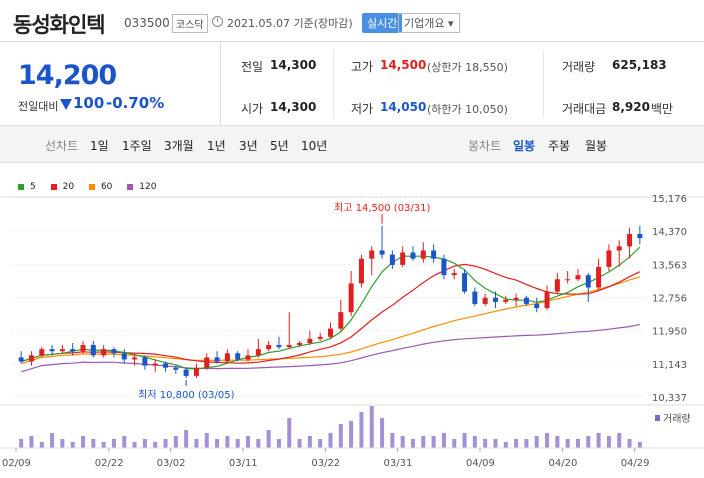 The height and width of the screenshot is (478, 704). Describe the element at coordinates (99, 146) in the screenshot. I see `tab-1day: 1일` at that location.